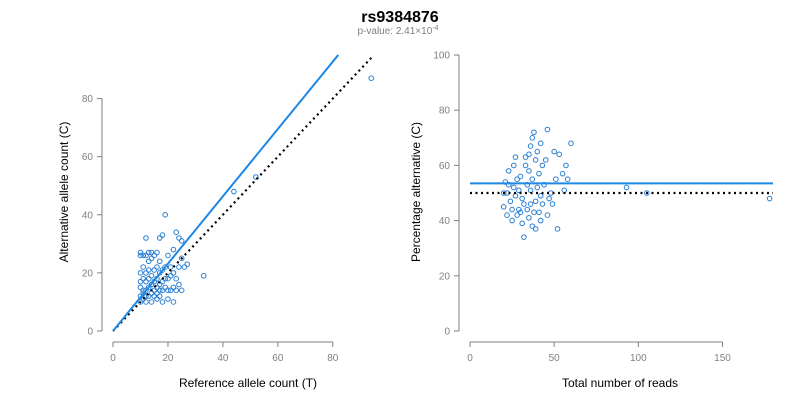 The height and width of the screenshot is (405, 800). What do you see at coordinates (88, 157) in the screenshot?
I see `left-y-tick-label: 60` at bounding box center [88, 157].